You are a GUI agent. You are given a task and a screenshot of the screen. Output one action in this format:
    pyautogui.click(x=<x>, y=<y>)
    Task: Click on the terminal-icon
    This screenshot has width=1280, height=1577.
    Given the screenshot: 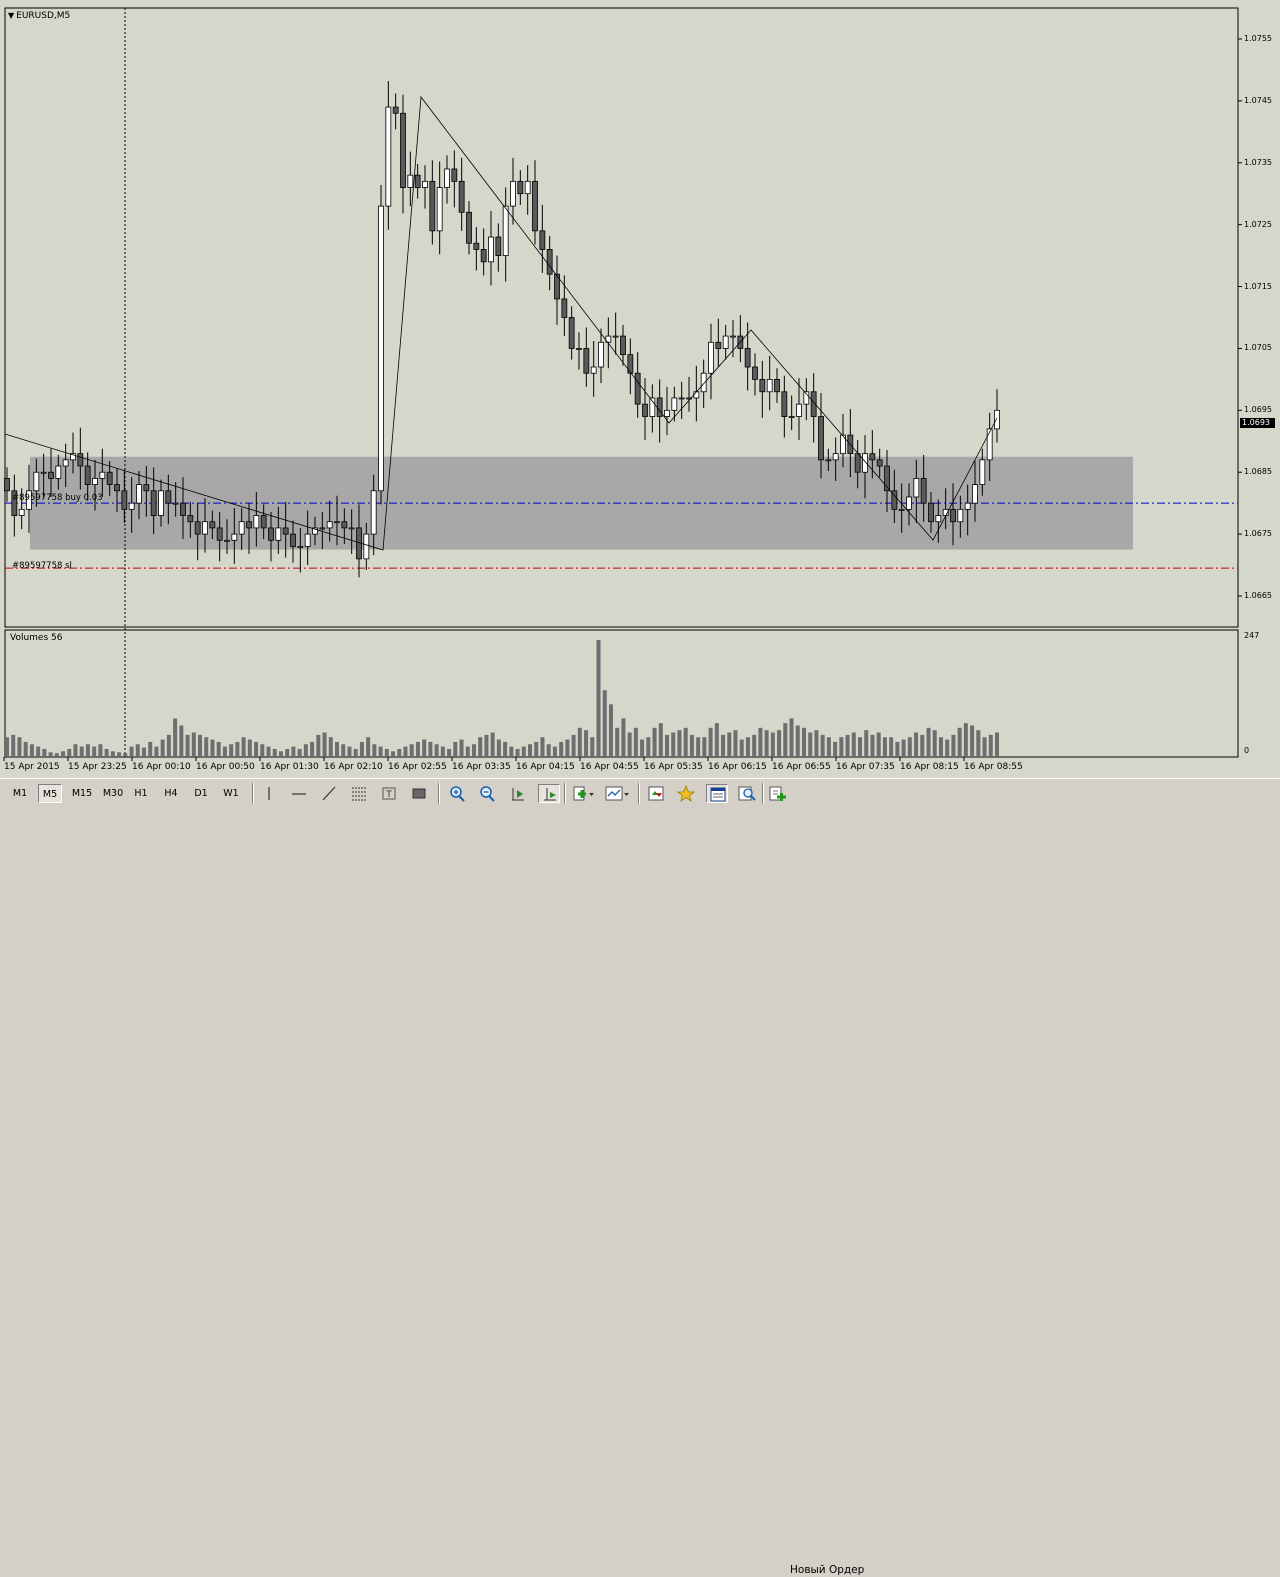 What is the action you would take?
    pyautogui.click(x=717, y=793)
    